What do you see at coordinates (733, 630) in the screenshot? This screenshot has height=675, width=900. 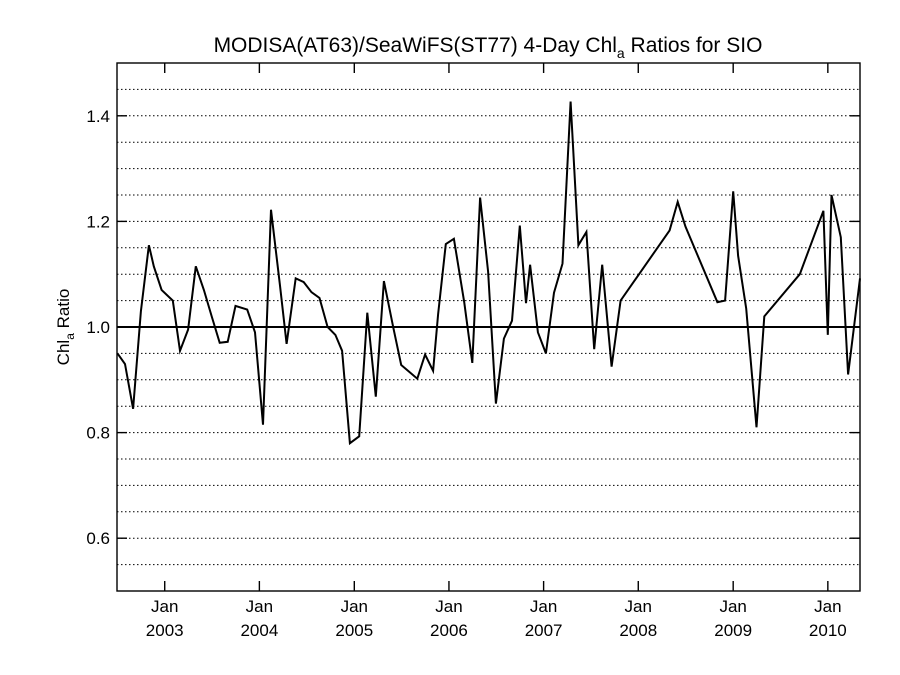 I see `x-tick-label-year: 2009` at bounding box center [733, 630].